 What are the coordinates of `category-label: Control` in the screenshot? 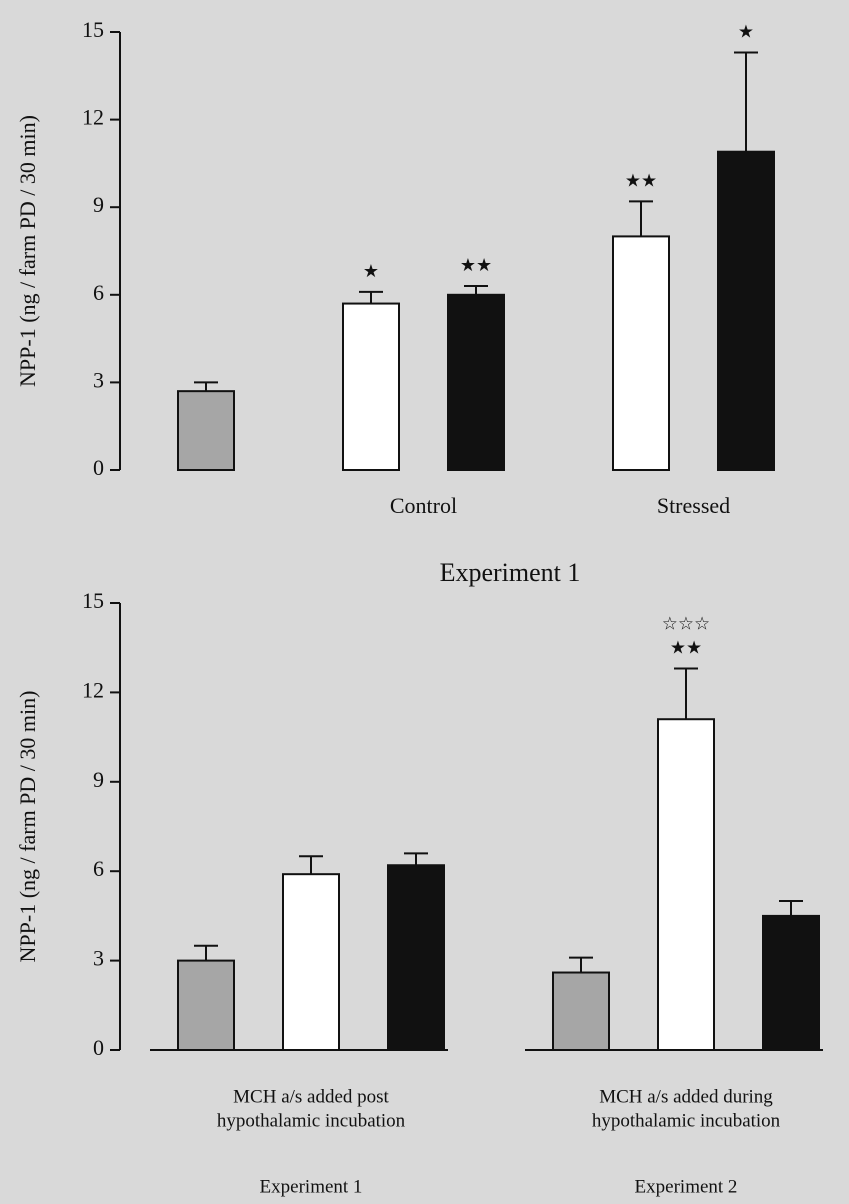 It's located at (423, 505).